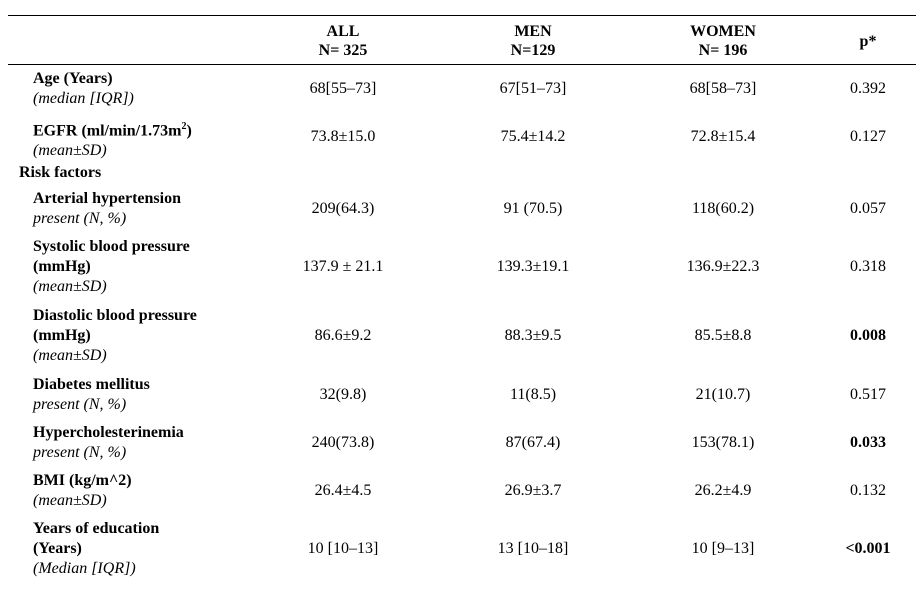 The height and width of the screenshot is (591, 920). What do you see at coordinates (533, 335) in the screenshot?
I see `cell-men: 88.3±9.5` at bounding box center [533, 335].